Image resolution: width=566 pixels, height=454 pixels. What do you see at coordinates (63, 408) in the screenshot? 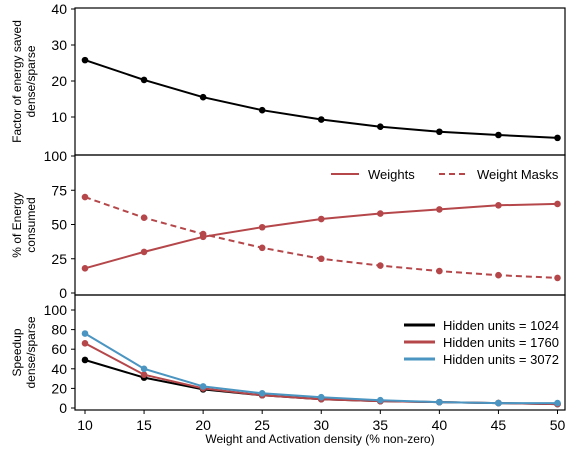
I see `y-tick-label-3: 0` at bounding box center [63, 408].